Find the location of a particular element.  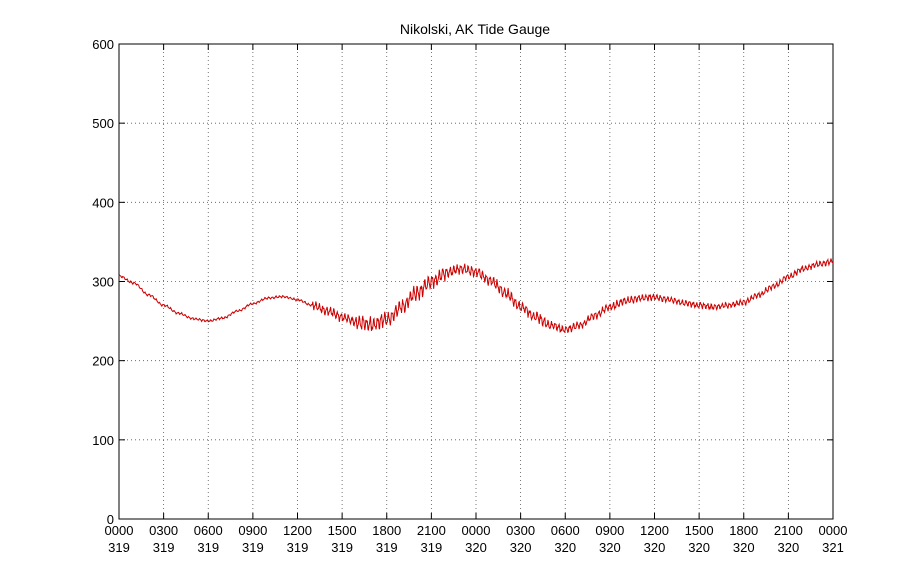

y-tick-label: 400 is located at coordinates (103, 202).